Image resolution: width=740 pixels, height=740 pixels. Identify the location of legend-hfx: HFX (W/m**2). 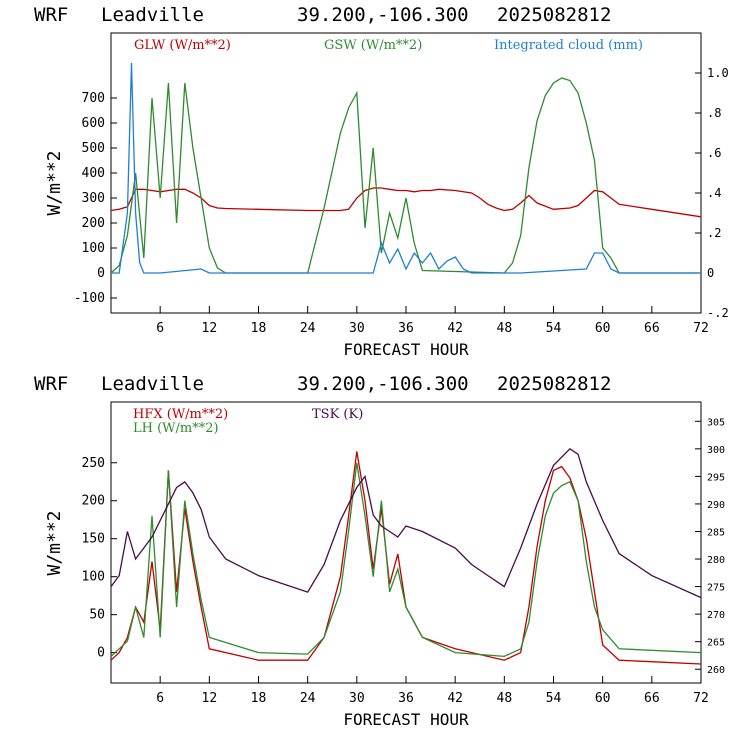
(180, 414).